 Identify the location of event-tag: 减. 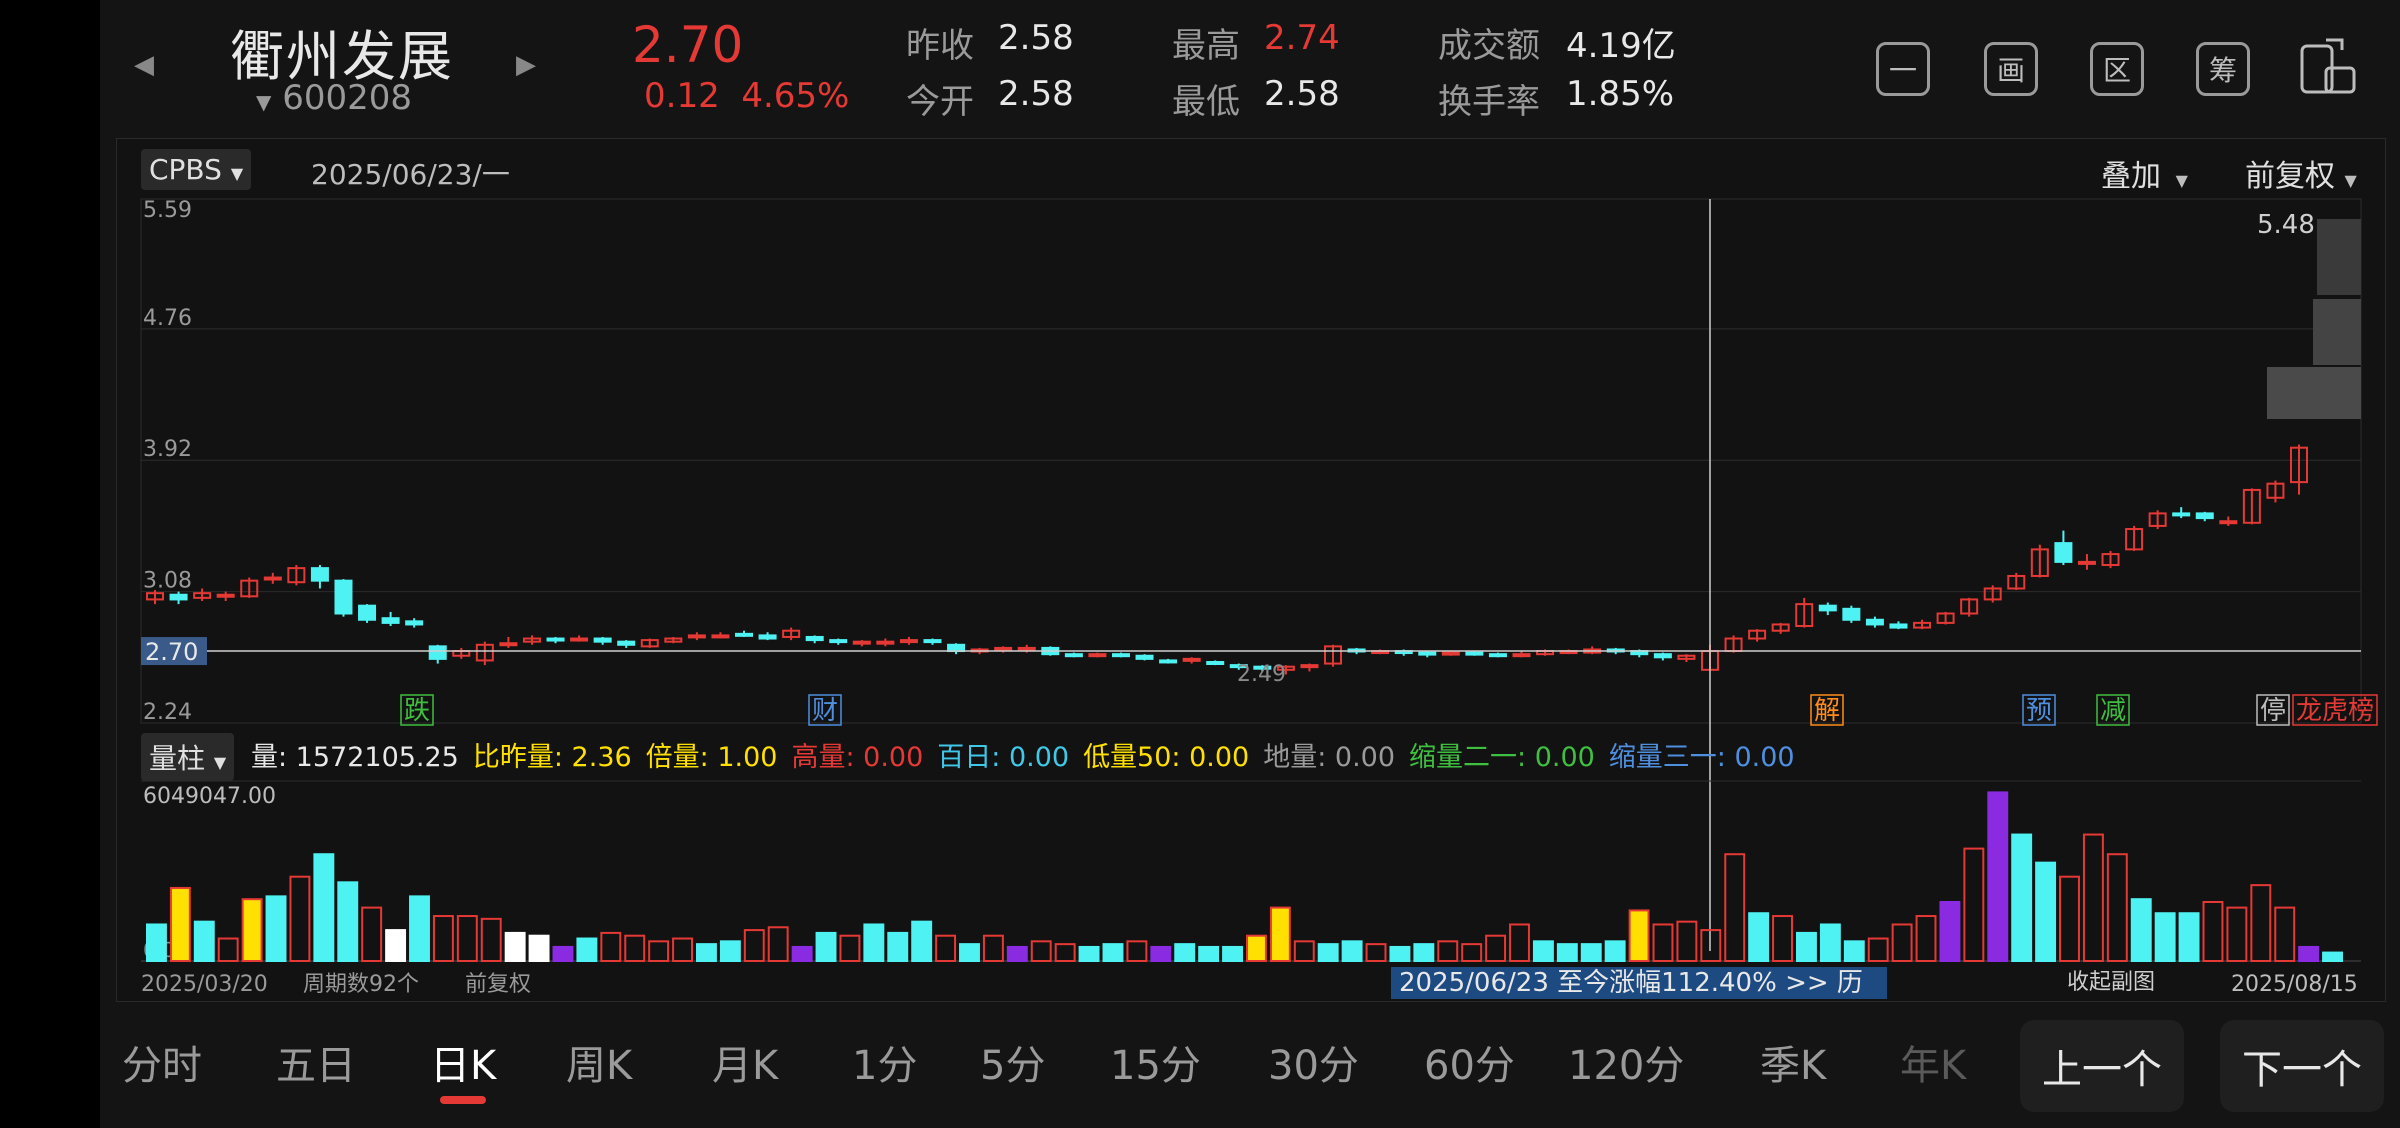
(2113, 711).